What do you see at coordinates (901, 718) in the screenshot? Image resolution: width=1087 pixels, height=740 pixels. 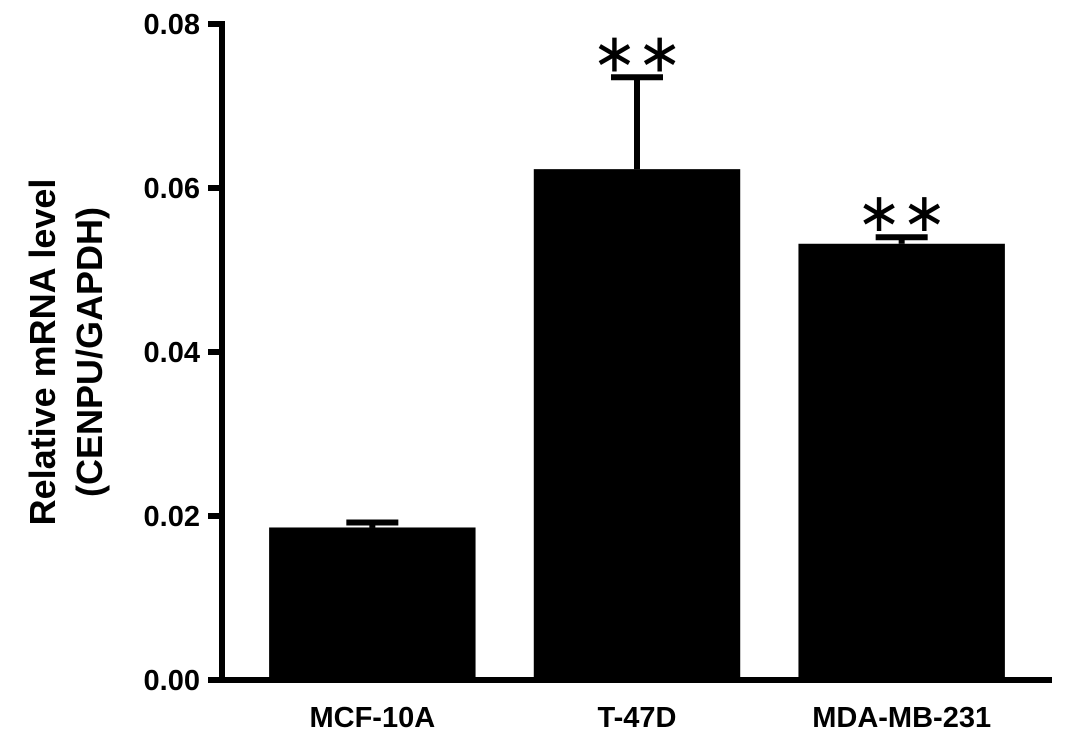 I see `x-tick-label: MDA-MB-231` at bounding box center [901, 718].